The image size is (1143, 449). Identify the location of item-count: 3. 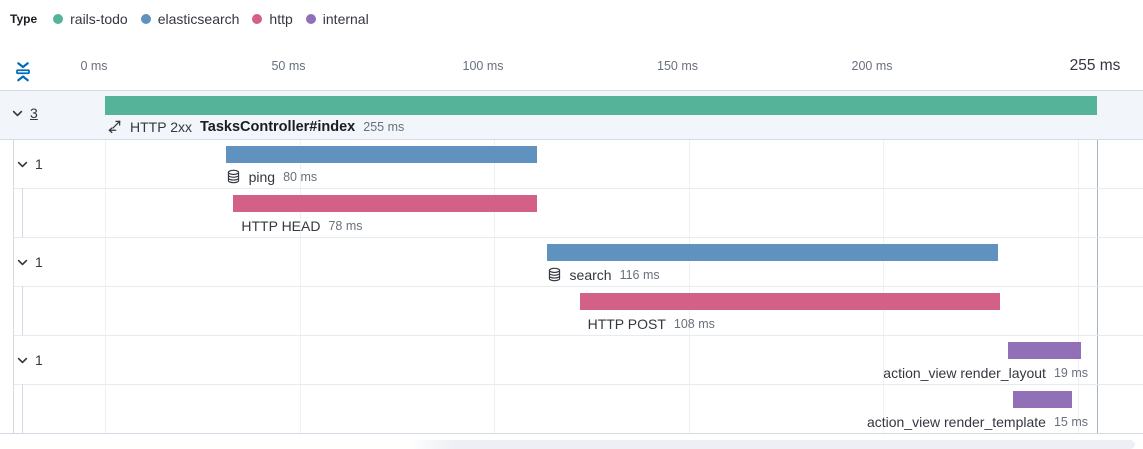
(34, 113).